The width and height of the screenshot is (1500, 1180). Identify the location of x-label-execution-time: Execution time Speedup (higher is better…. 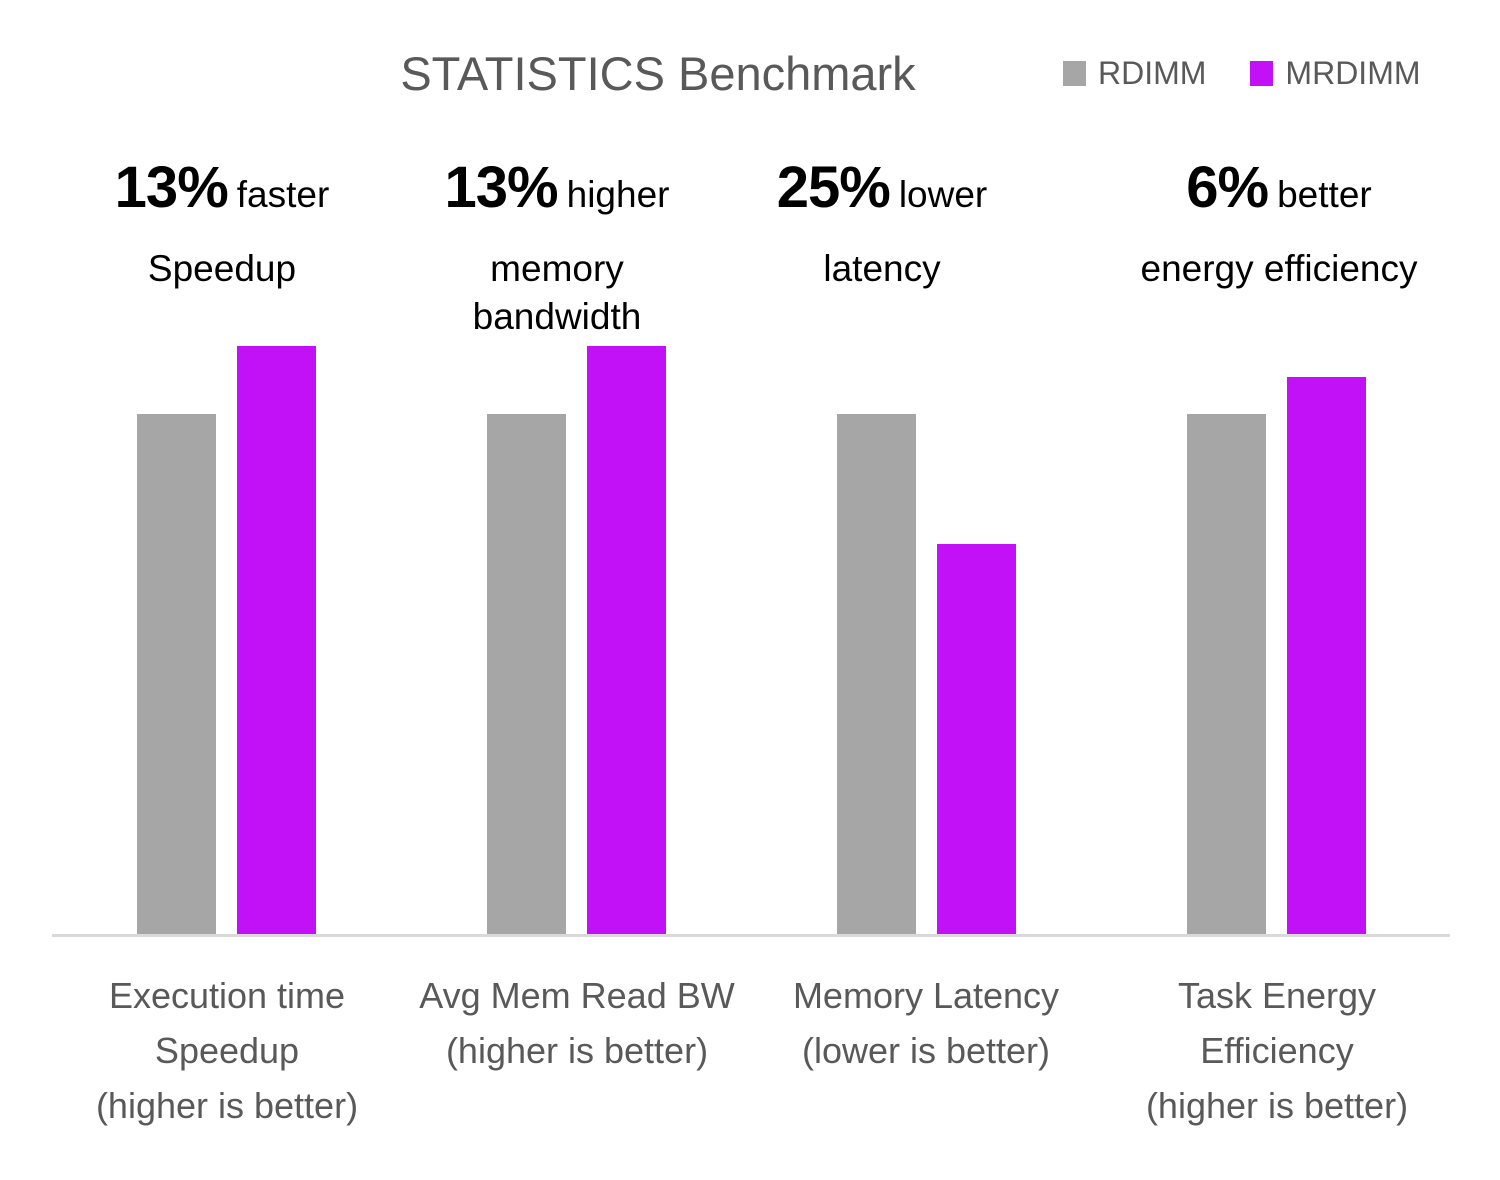
(227, 1050).